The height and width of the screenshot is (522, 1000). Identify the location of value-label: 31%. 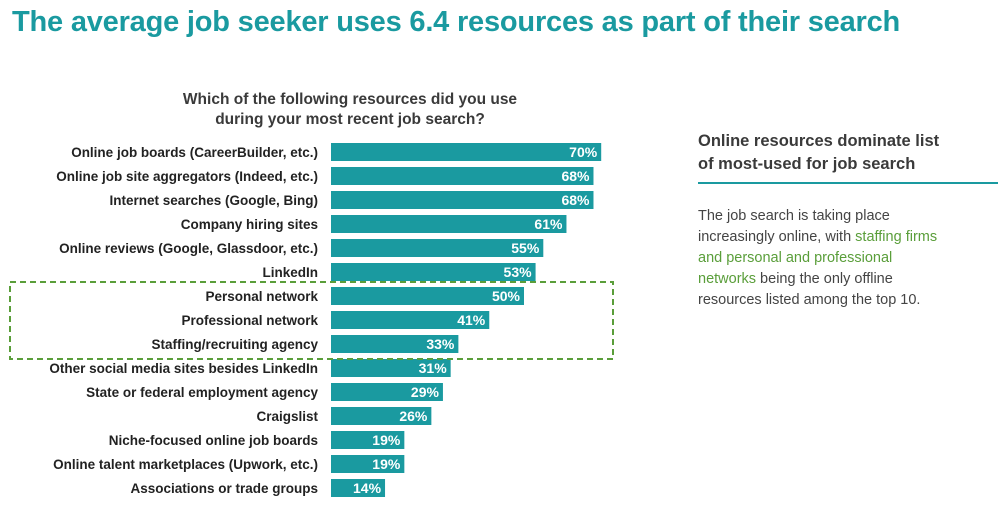
(433, 368).